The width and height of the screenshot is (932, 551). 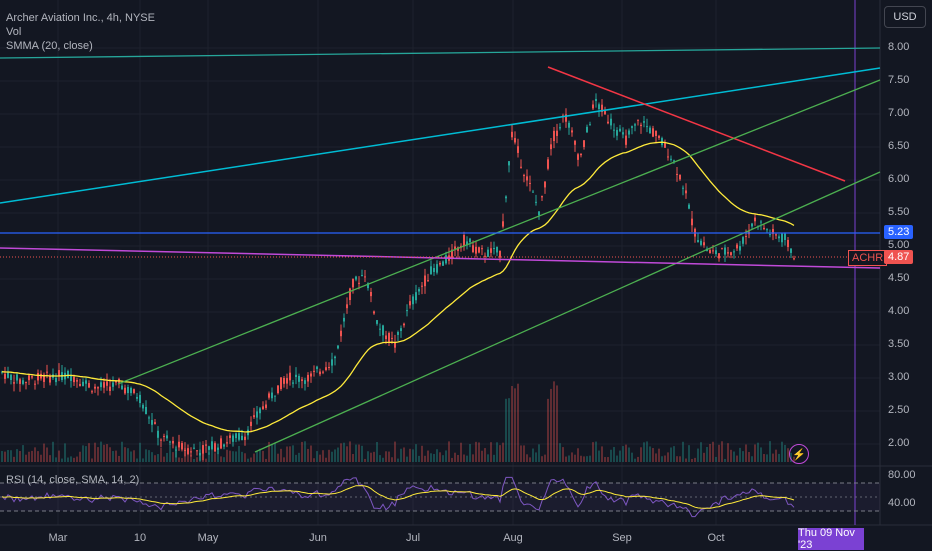 I want to click on price-tick: 3.50, so click(x=899, y=344).